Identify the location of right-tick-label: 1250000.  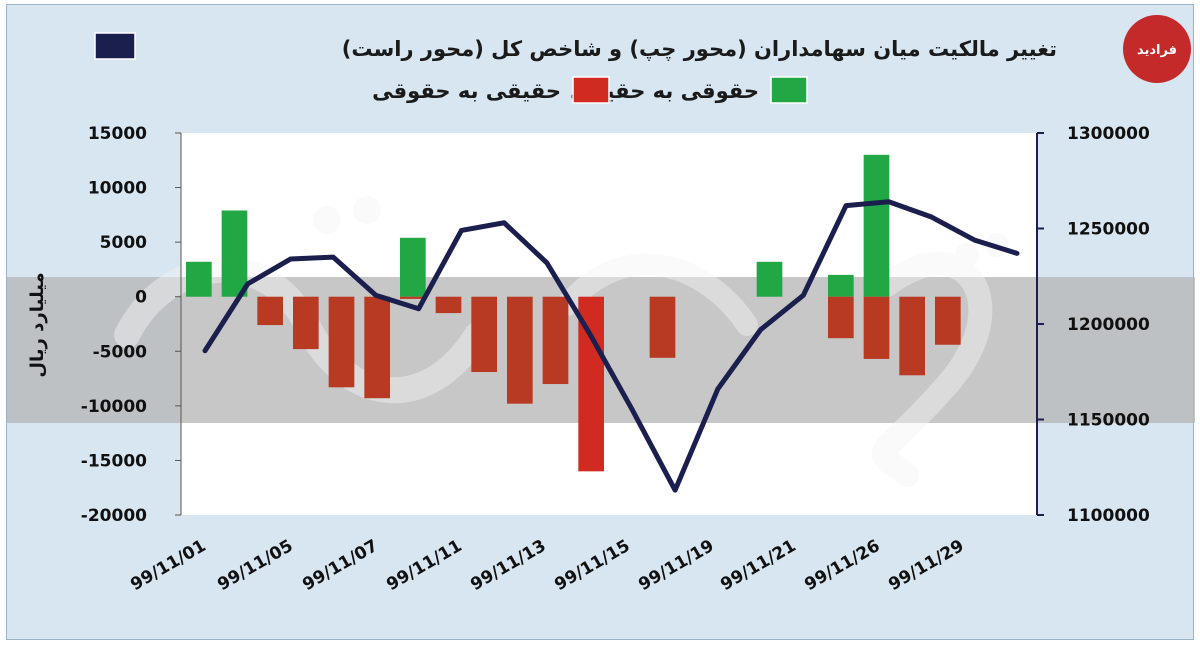
(1108, 230).